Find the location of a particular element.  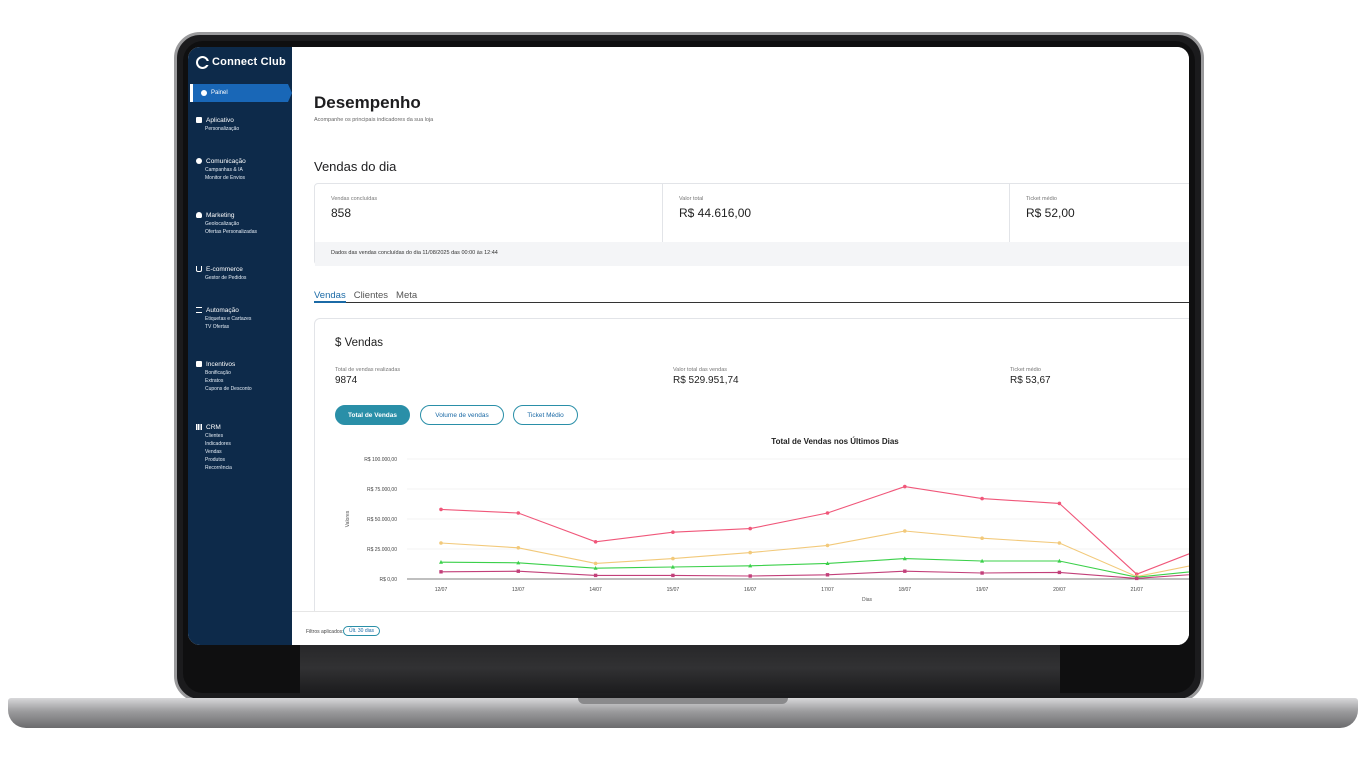

tab-meta: Meta is located at coordinates (407, 295).